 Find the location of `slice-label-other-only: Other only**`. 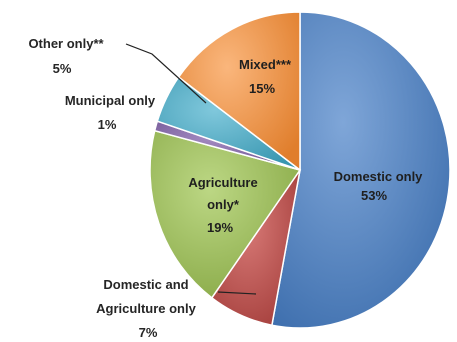

slice-label-other-only: Other only** is located at coordinates (66, 43).